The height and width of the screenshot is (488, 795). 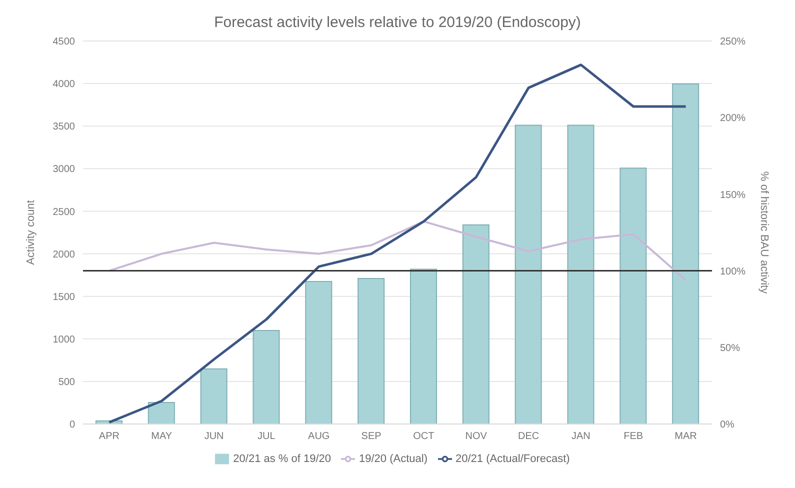 What do you see at coordinates (733, 272) in the screenshot?
I see `y2-tick-label: 100%` at bounding box center [733, 272].